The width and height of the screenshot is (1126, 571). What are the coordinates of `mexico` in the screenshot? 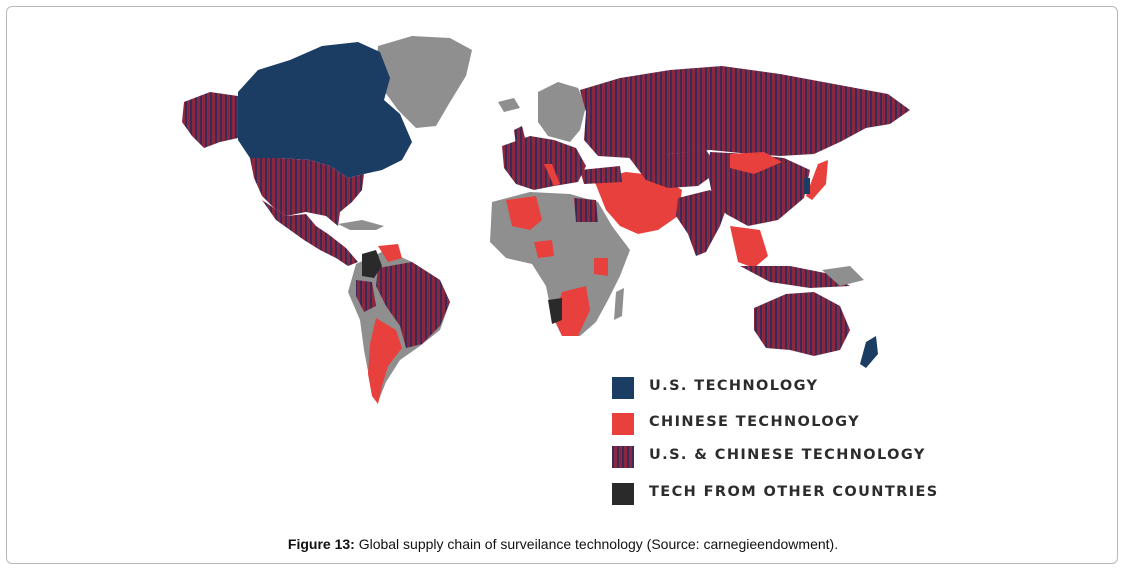 It's located at (310, 233).